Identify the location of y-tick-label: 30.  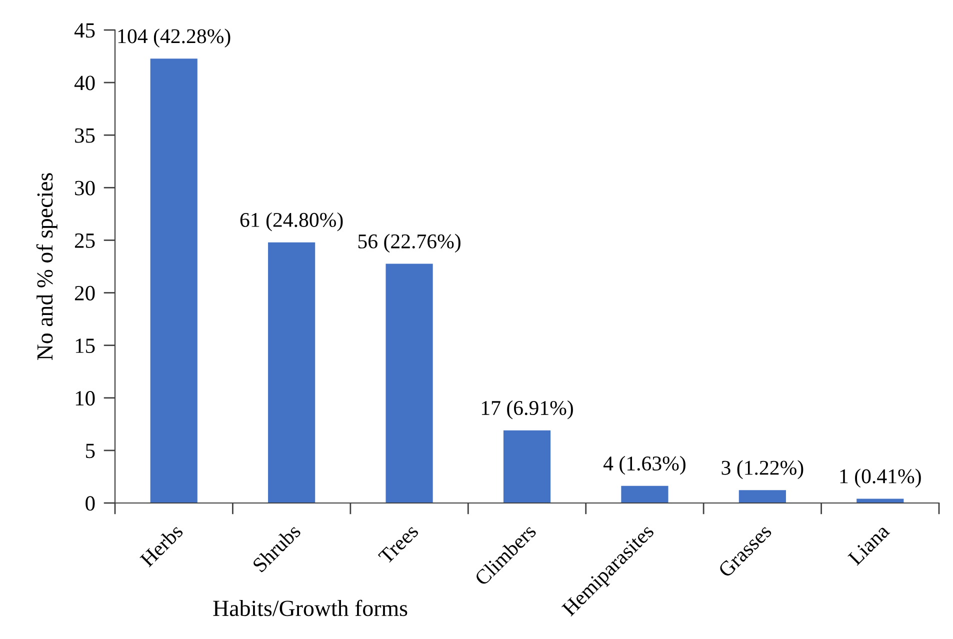
(85, 188).